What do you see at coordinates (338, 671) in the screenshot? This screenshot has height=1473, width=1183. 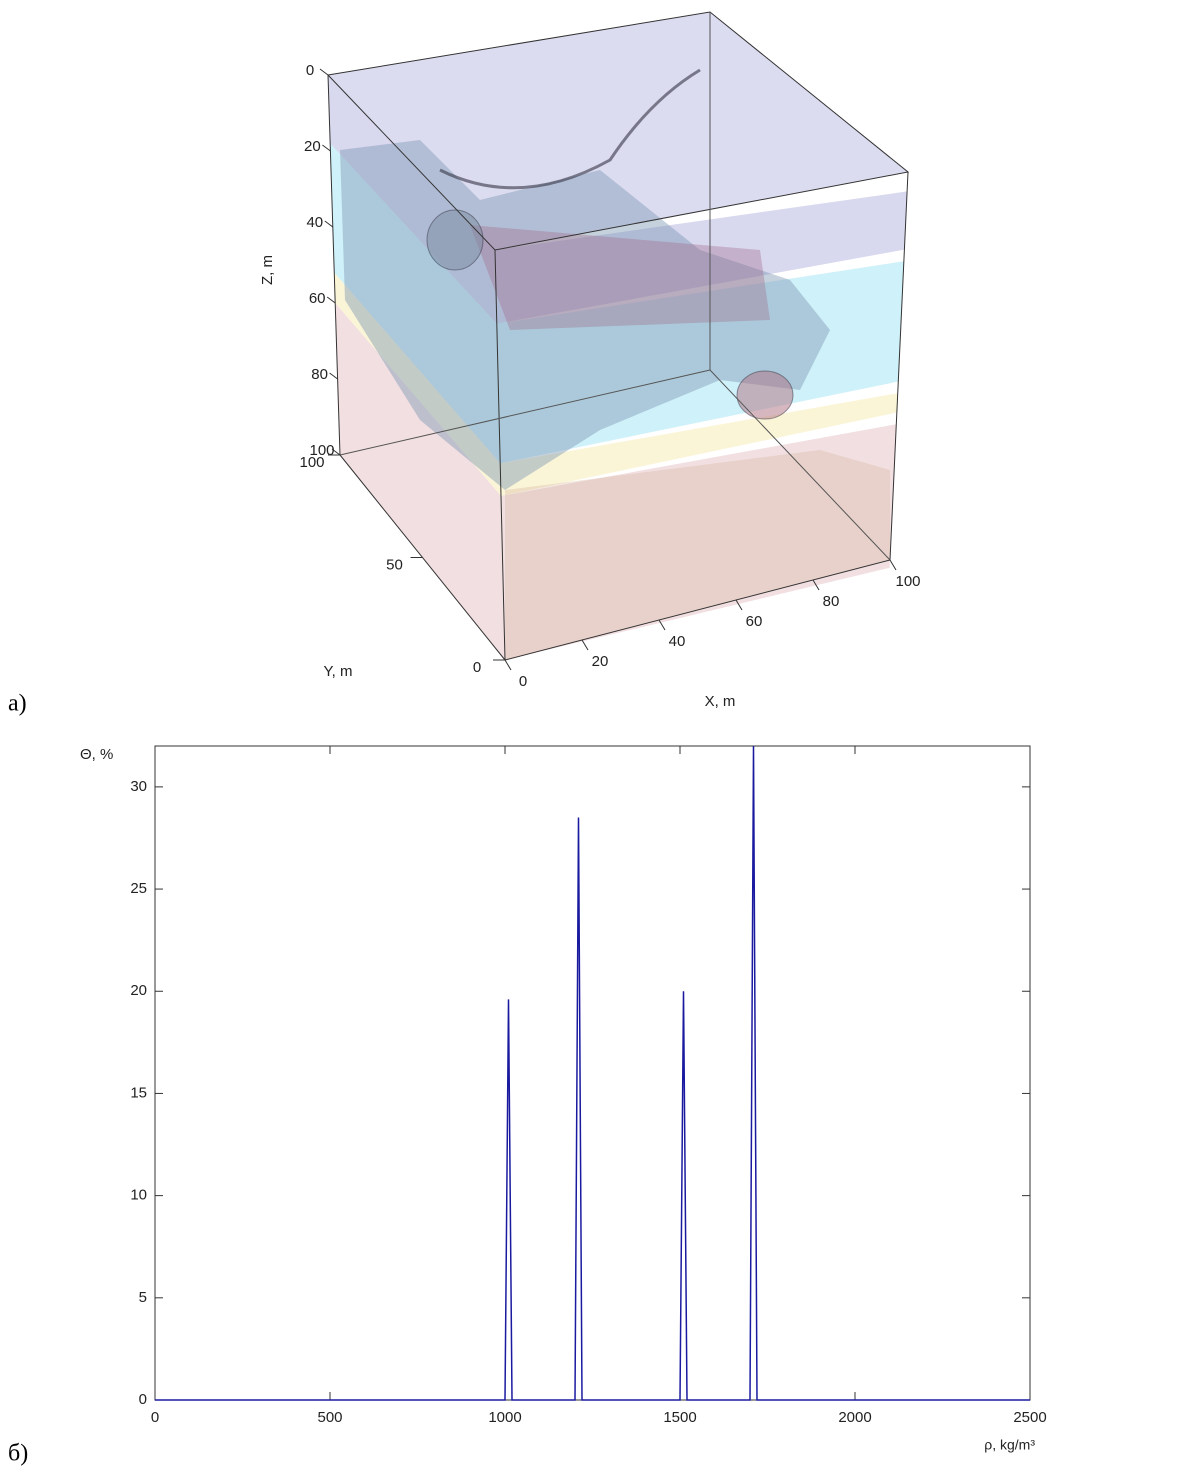 I see `y-axis-label: Y, m` at bounding box center [338, 671].